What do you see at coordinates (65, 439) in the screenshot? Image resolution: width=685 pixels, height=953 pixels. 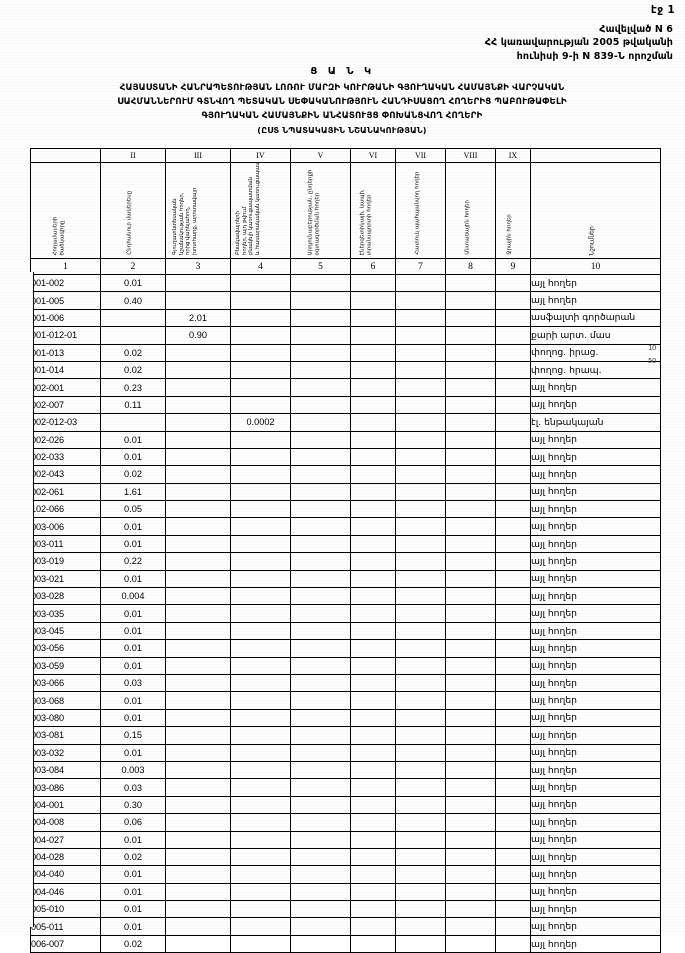 I see `cell-cadastral-code: 002-026` at bounding box center [65, 439].